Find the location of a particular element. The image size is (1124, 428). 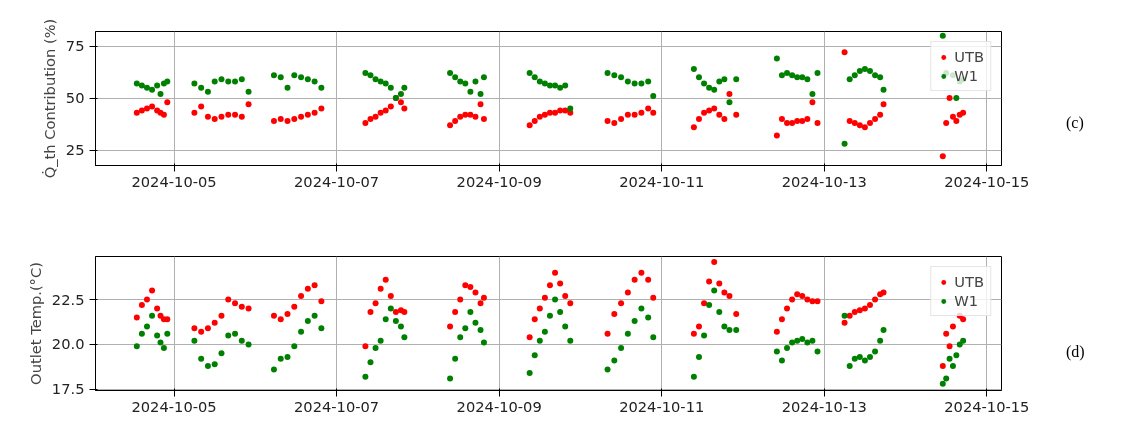

text: (d) is located at coordinates (1075, 352).